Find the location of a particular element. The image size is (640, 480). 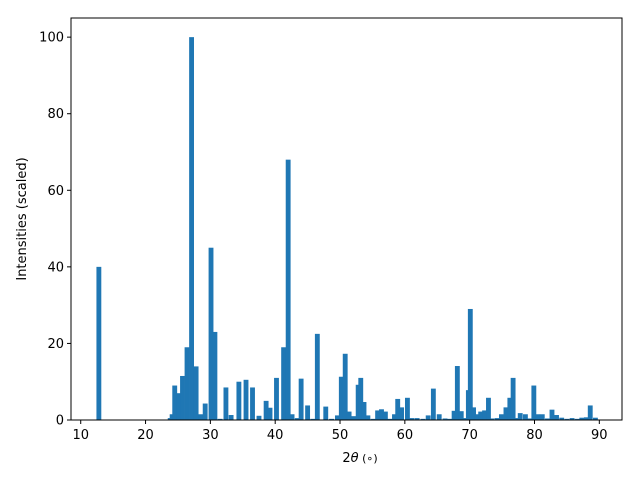

y-axis-label: Intensities (scaled) is located at coordinates (22, 218).